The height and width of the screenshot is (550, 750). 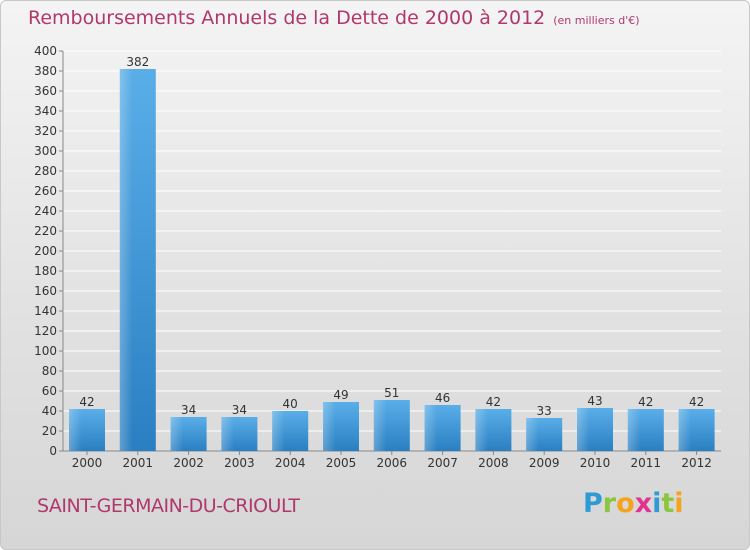 What do you see at coordinates (594, 401) in the screenshot?
I see `data-label: 43` at bounding box center [594, 401].